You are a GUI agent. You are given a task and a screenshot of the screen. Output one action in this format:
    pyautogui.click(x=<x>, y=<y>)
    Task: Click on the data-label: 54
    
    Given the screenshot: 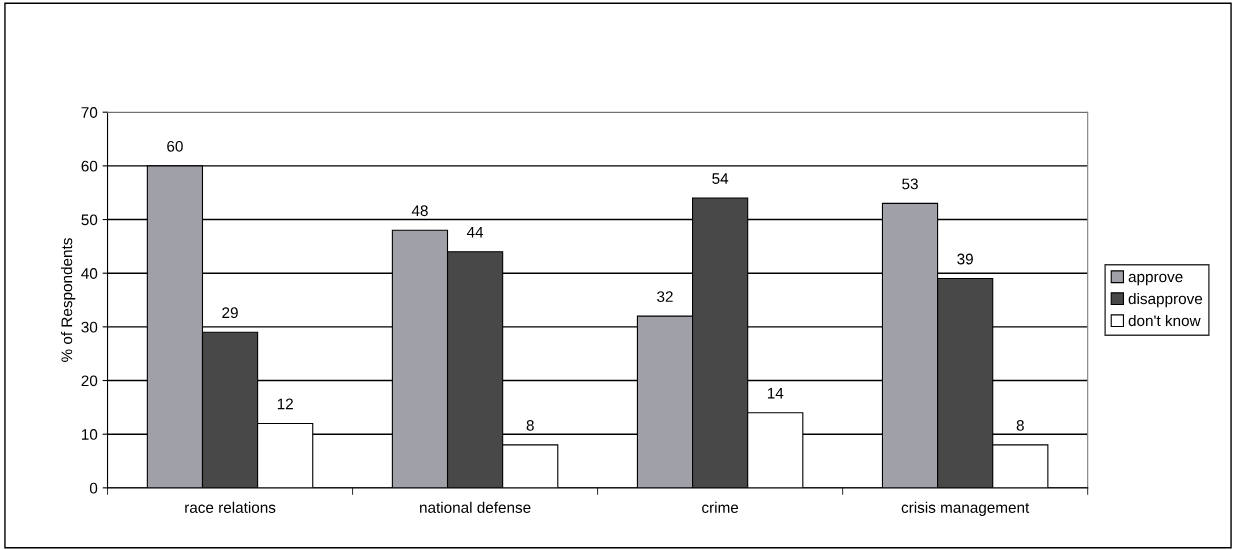 What is the action you would take?
    pyautogui.click(x=720, y=178)
    